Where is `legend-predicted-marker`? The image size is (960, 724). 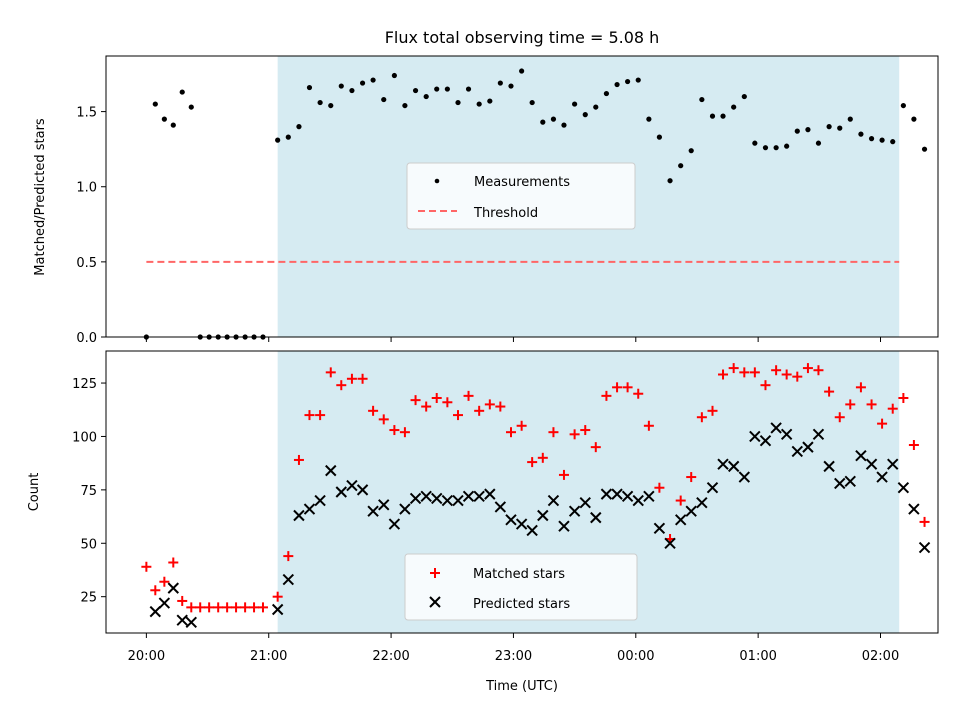 legend-predicted-marker is located at coordinates (435, 602).